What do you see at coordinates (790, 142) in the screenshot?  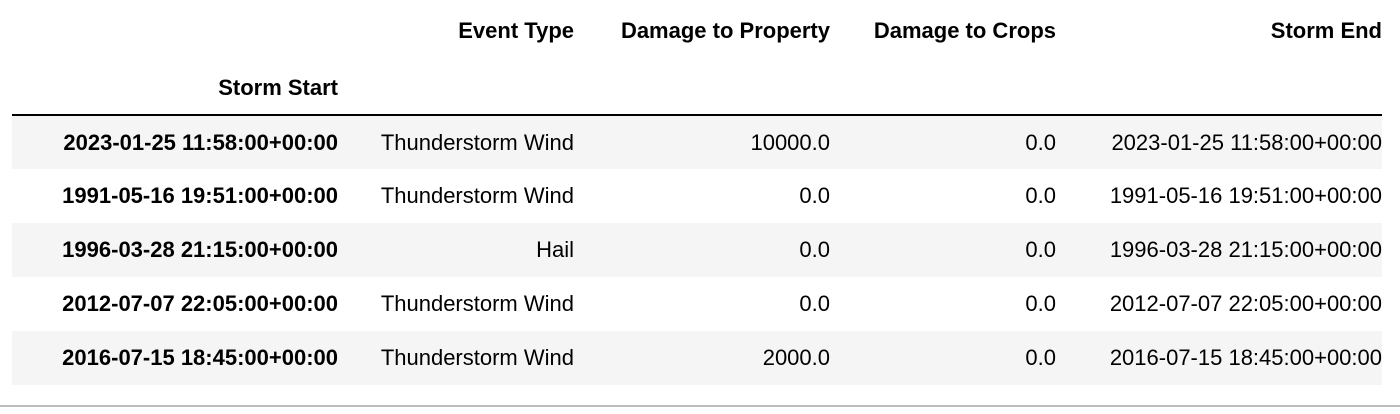 I see `cell-damage-property: 10000.0` at bounding box center [790, 142].